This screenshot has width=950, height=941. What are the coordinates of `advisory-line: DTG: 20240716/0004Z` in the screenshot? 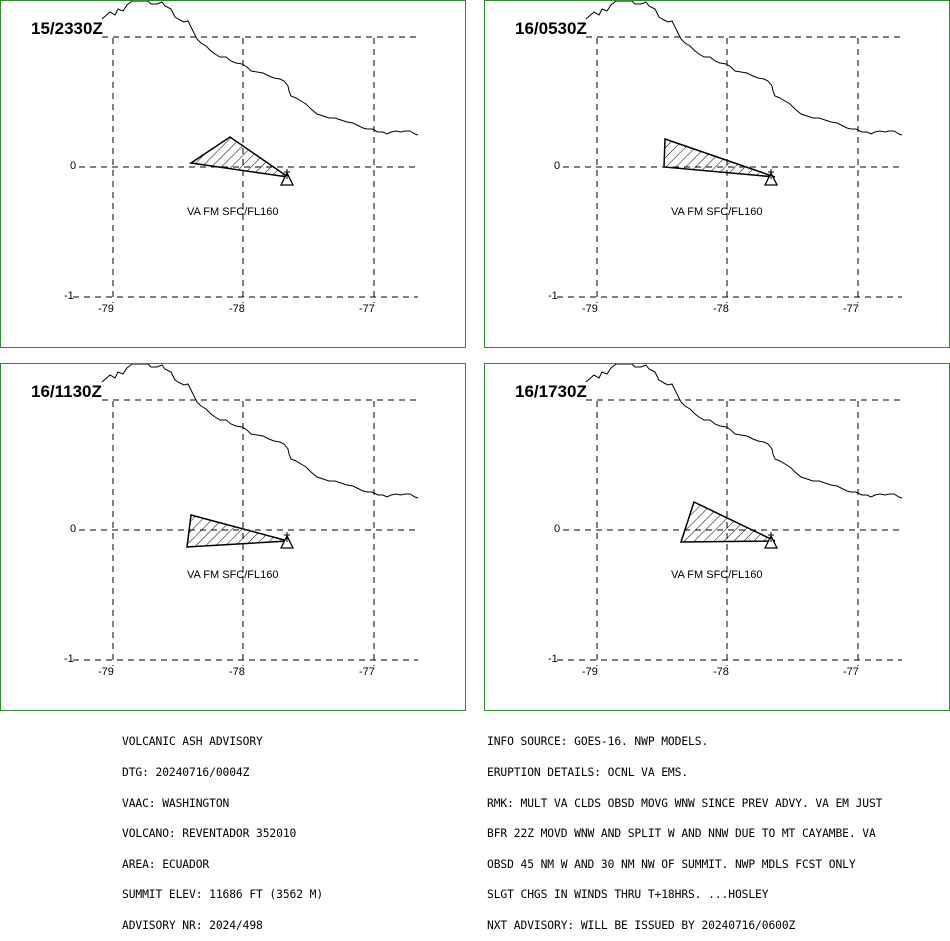 It's located at (186, 772).